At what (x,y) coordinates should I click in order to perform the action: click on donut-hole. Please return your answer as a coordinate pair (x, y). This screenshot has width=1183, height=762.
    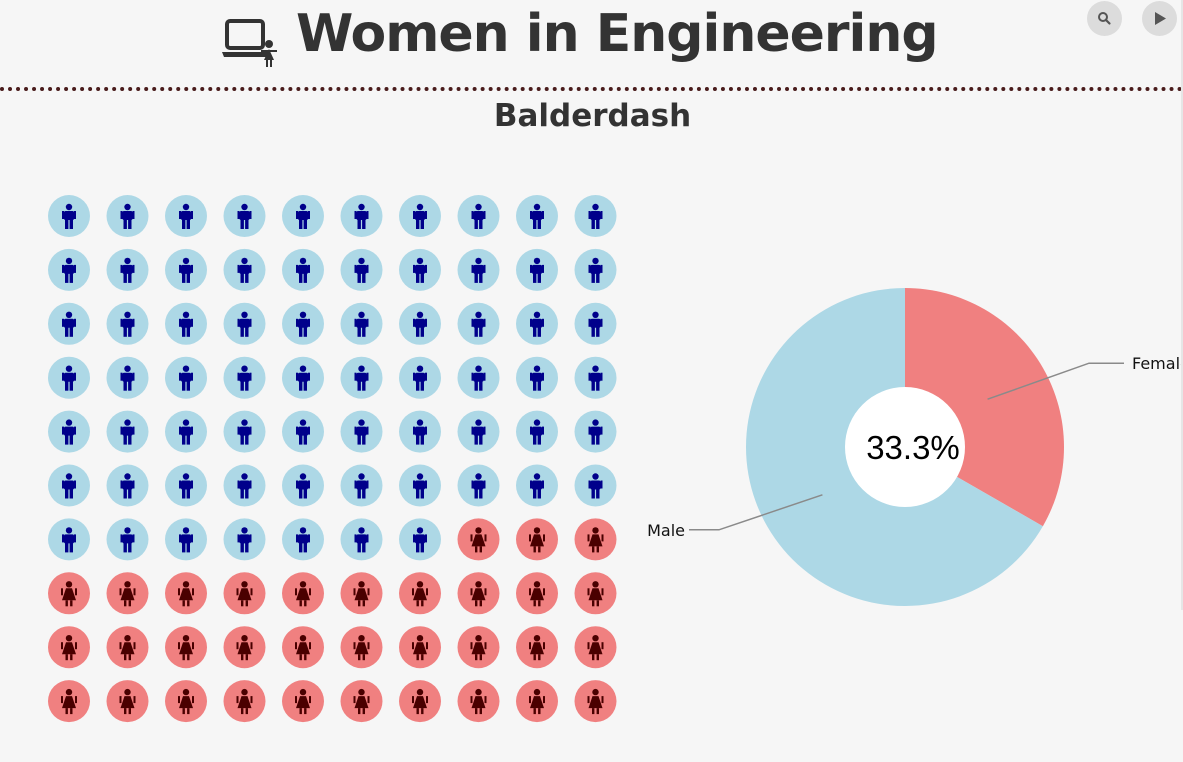
    Looking at the image, I should click on (905, 447).